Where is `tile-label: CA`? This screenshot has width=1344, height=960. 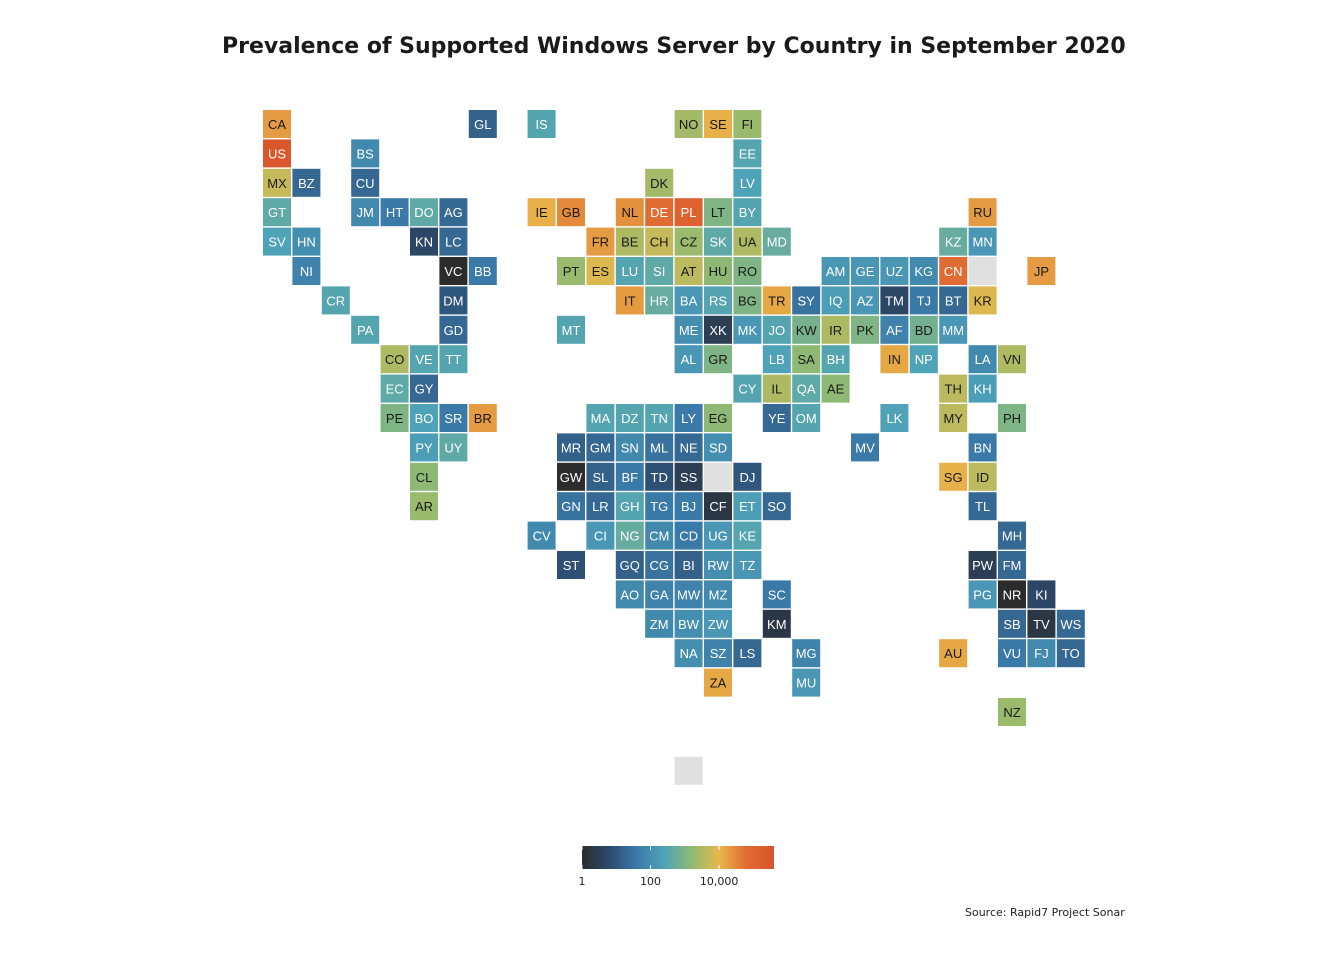
tile-label: CA is located at coordinates (277, 124).